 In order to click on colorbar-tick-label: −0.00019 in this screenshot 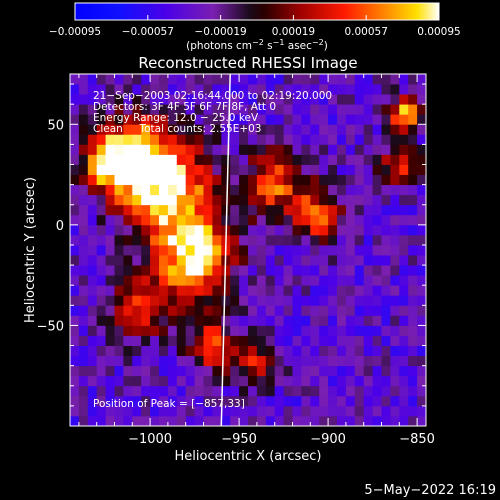, I will do `click(220, 32)`.